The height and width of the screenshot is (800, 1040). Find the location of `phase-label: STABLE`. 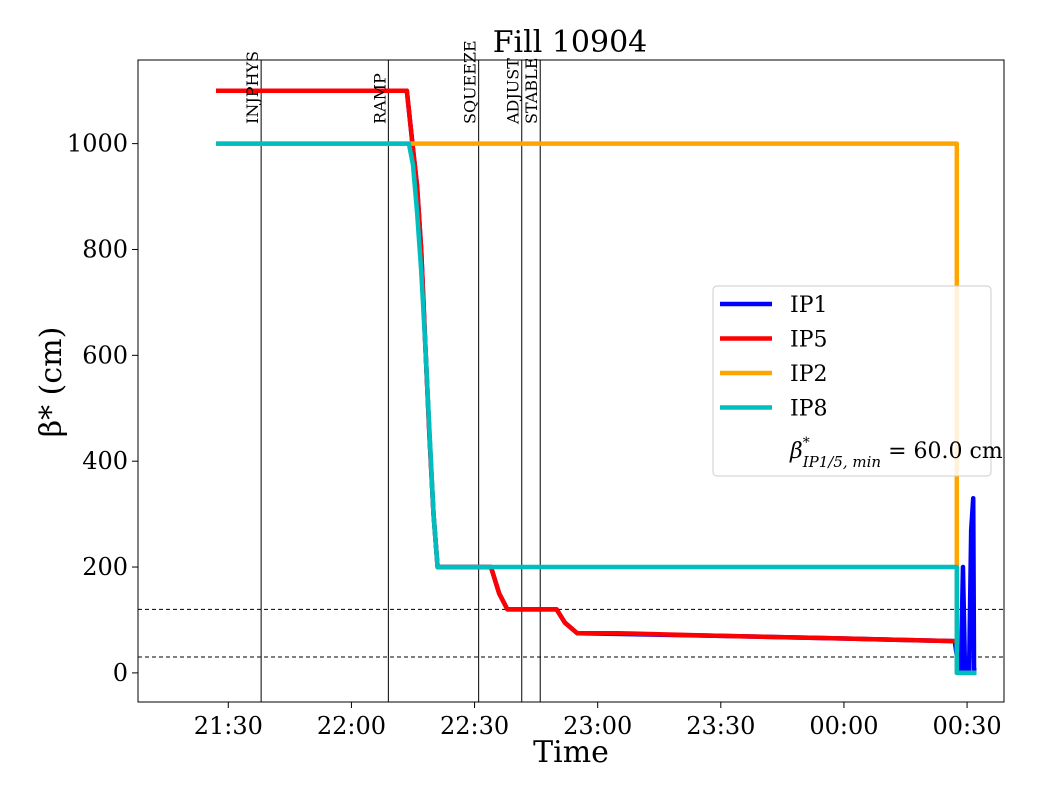

phase-label: STABLE is located at coordinates (531, 91).